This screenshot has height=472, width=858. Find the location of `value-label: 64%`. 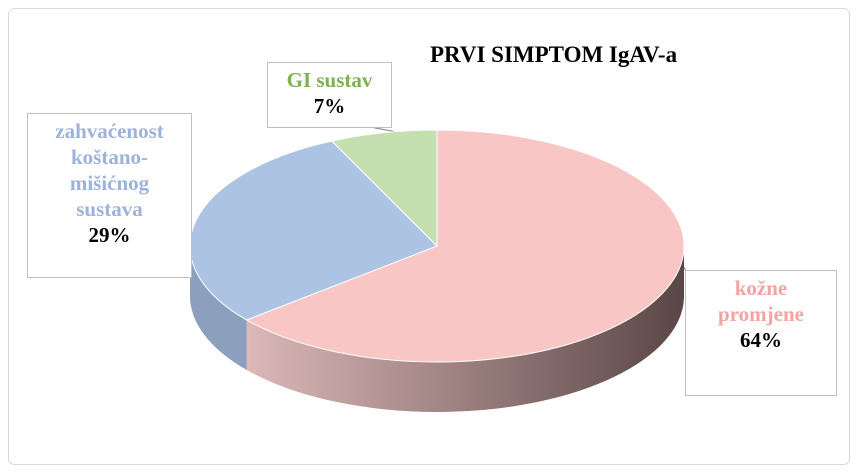

value-label: 64% is located at coordinates (761, 340).